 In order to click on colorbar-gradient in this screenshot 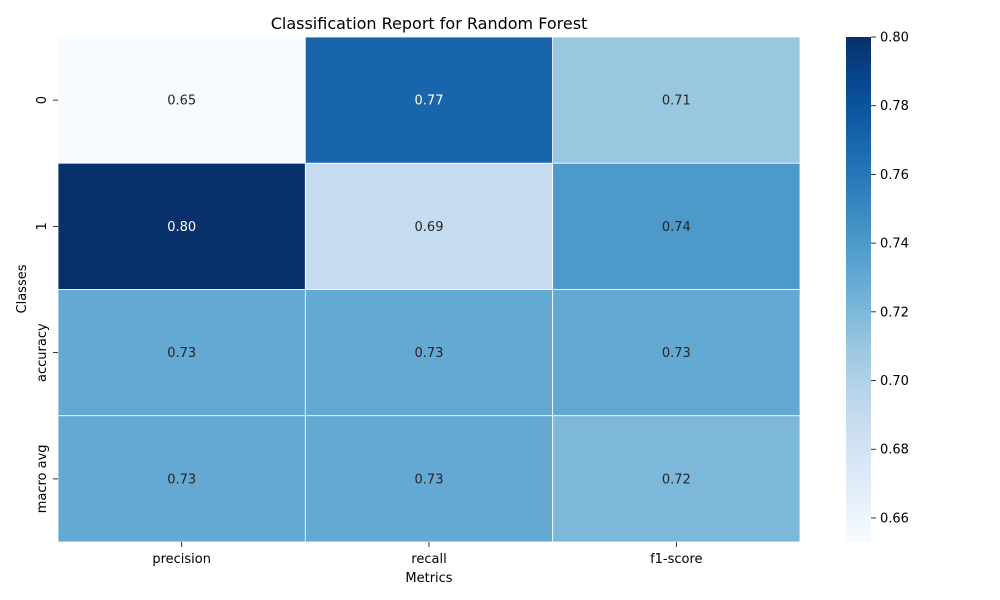, I will do `click(858, 289)`.